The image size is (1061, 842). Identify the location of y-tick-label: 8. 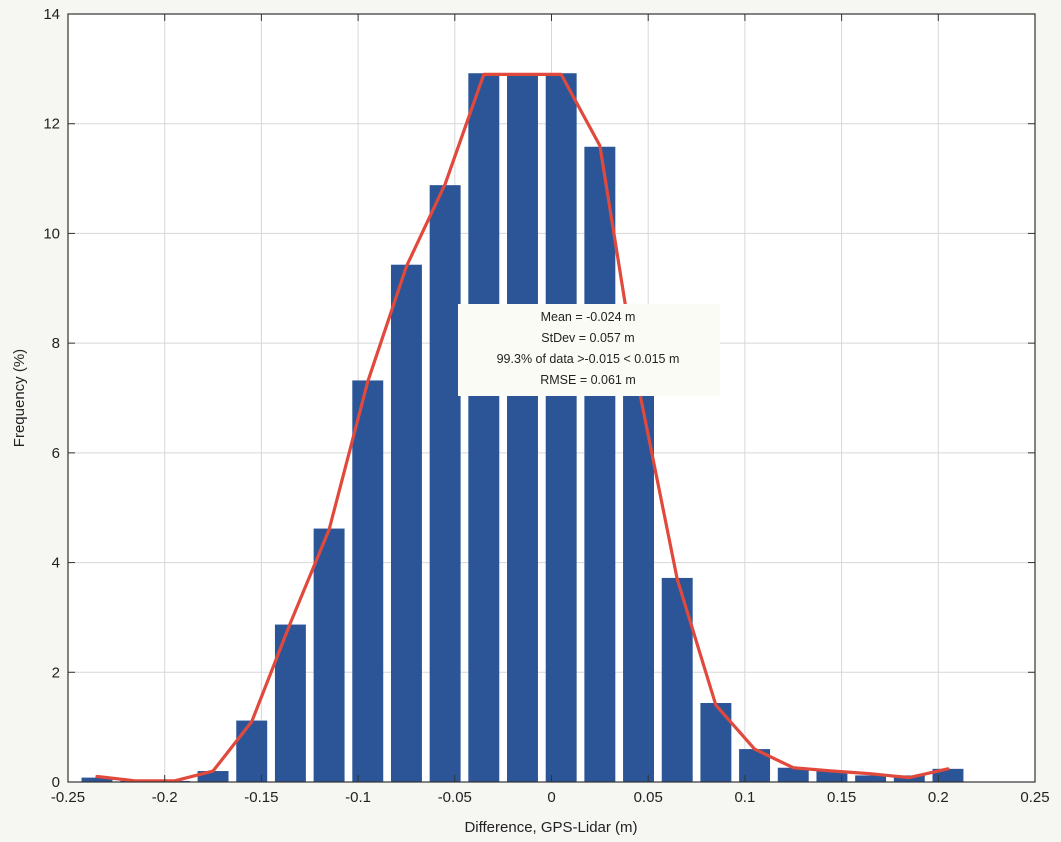
(56, 343).